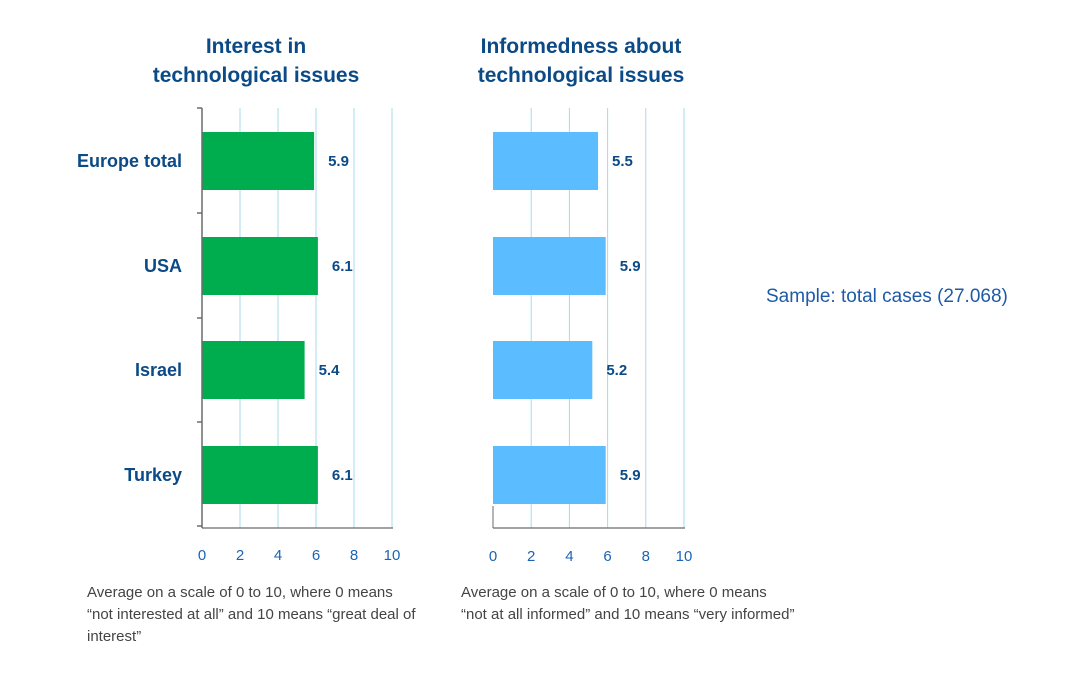 This screenshot has height=682, width=1069. I want to click on informedness-chart-title-line-2: technological issues, so click(581, 75).